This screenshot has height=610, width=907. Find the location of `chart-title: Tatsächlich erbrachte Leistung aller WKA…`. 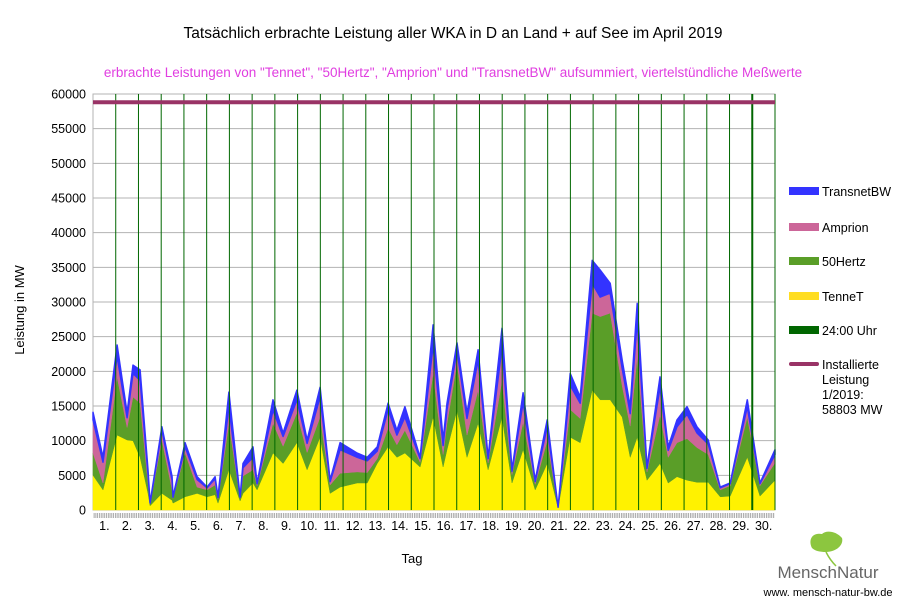

chart-title: Tatsächlich erbrachte Leistung aller WKA… is located at coordinates (453, 33).